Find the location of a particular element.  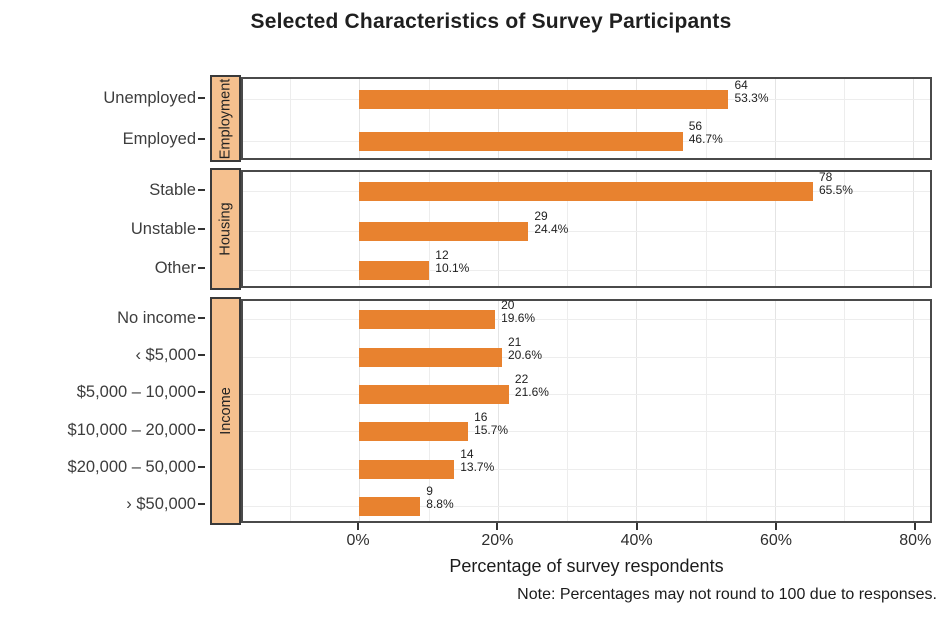

category-label: $20,000 – 50,000 is located at coordinates (131, 467).